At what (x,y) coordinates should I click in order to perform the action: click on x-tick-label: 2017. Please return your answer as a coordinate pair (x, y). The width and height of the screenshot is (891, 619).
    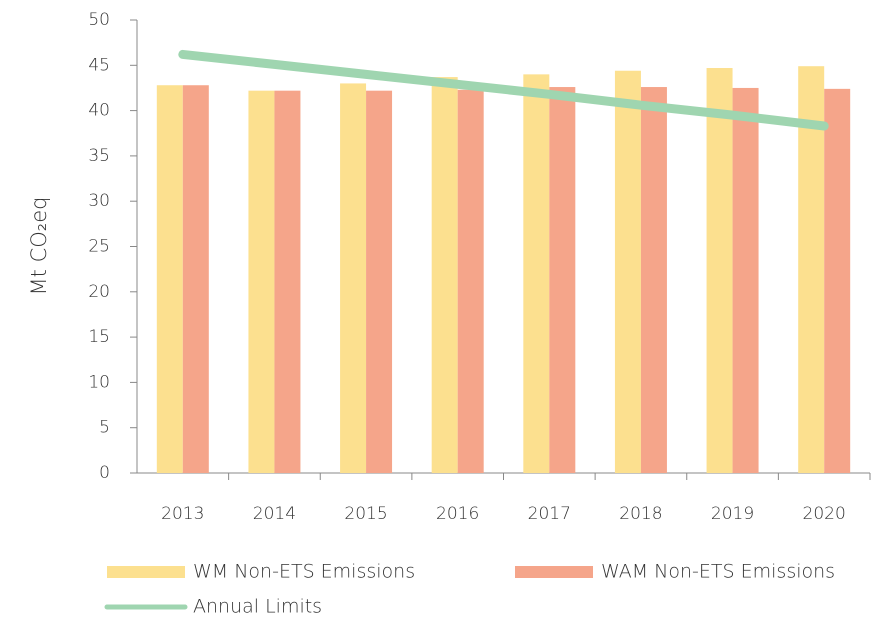
    Looking at the image, I should click on (549, 514).